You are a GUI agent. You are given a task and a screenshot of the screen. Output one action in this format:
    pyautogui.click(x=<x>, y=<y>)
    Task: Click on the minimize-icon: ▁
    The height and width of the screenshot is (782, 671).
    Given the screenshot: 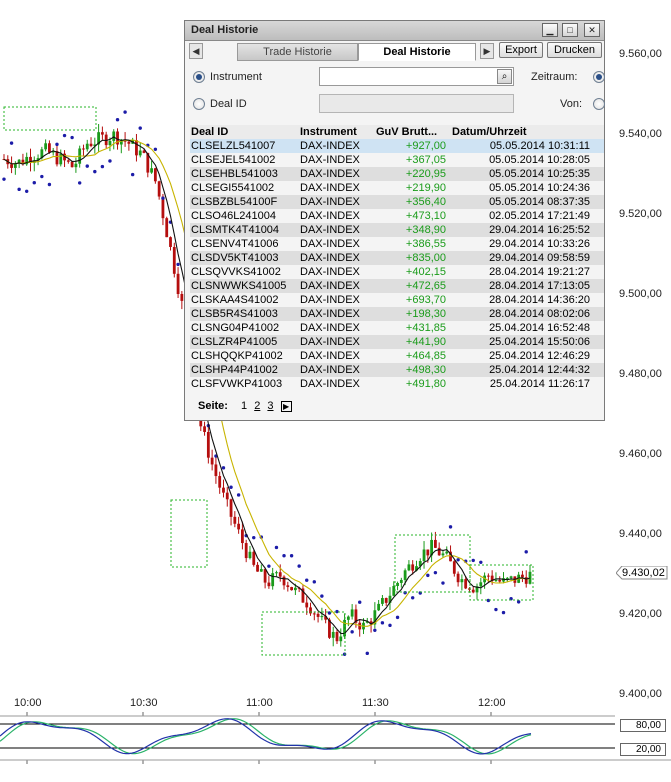 What is the action you would take?
    pyautogui.click(x=550, y=30)
    